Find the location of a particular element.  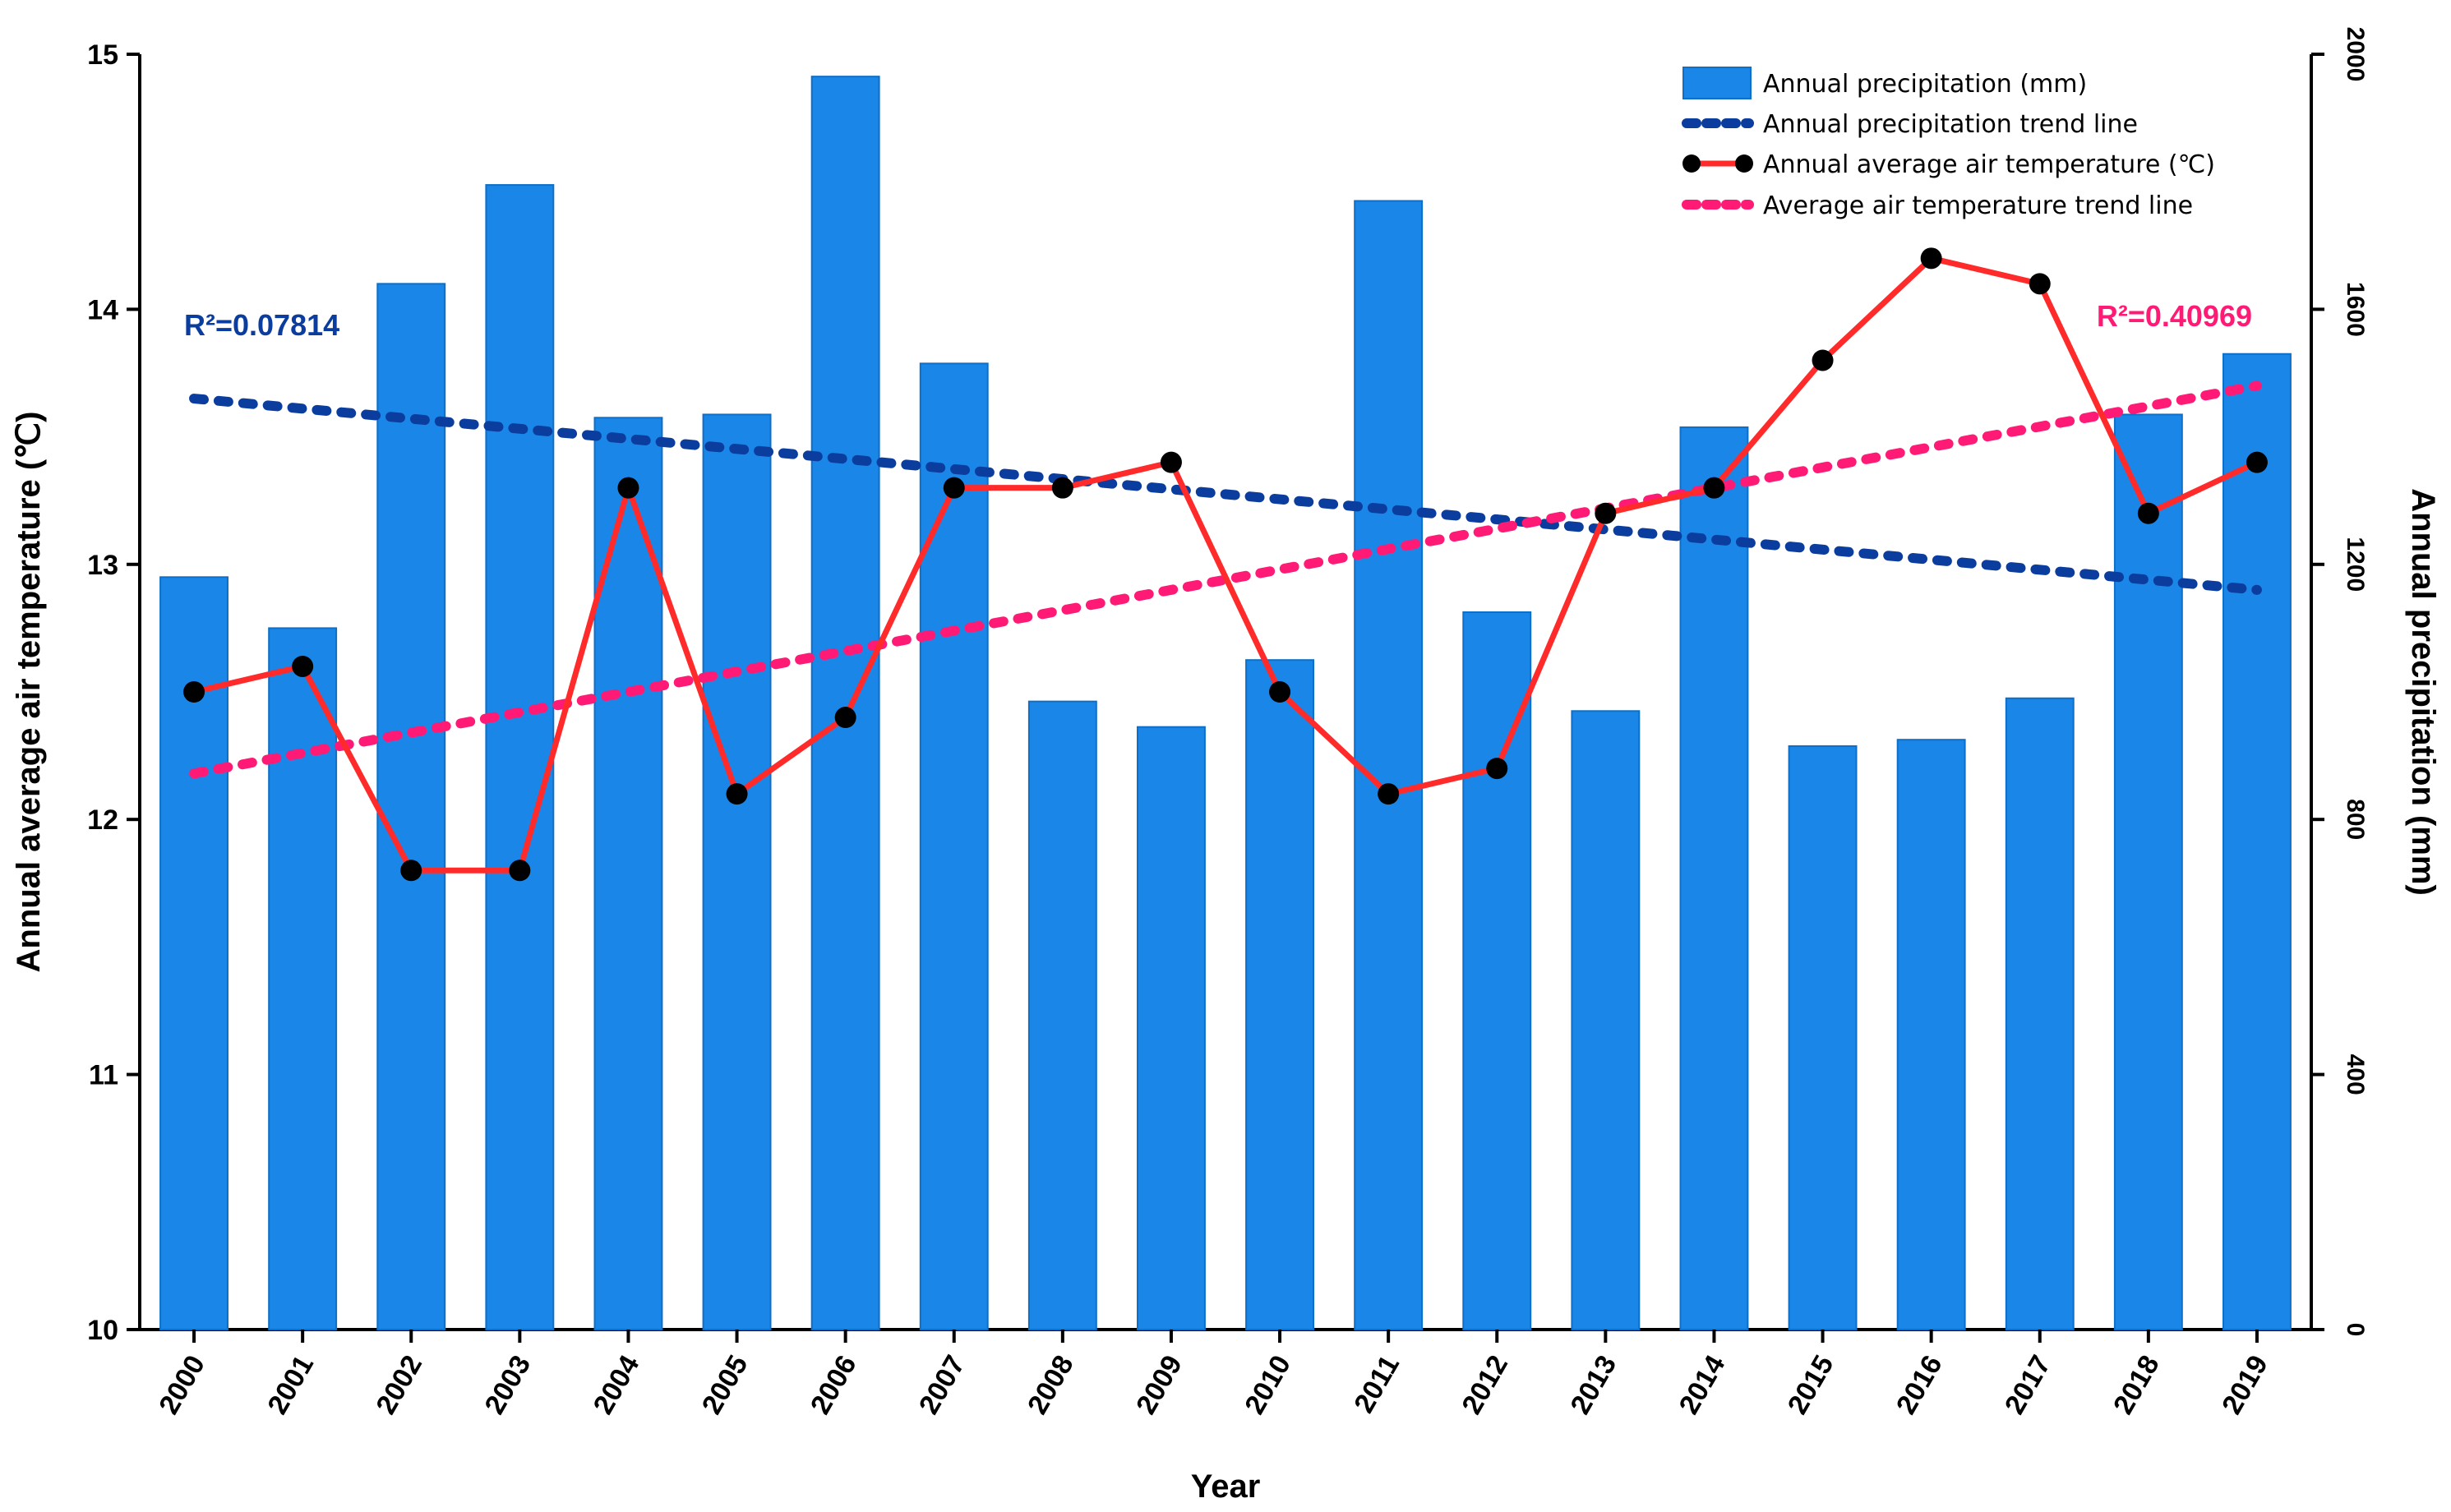

legend-label-precipitation: Annual precipitation (mm) is located at coordinates (1925, 85).